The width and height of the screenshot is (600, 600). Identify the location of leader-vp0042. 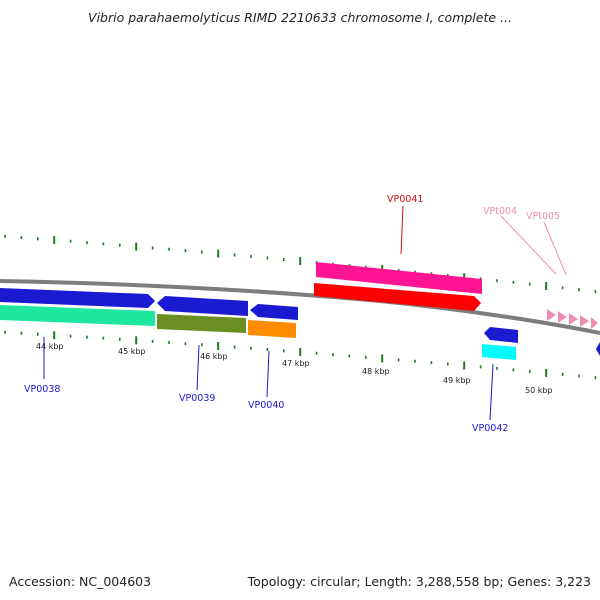
(491, 392).